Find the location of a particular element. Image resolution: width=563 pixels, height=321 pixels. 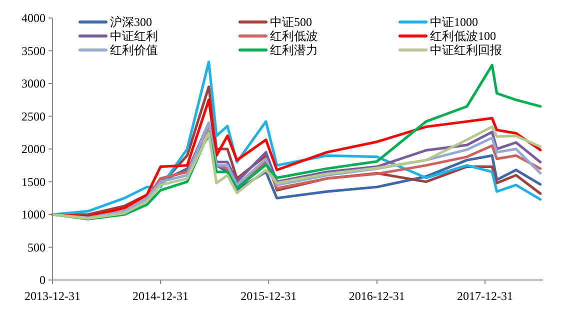

x-tick-label: 2015-12-31 is located at coordinates (268, 296).